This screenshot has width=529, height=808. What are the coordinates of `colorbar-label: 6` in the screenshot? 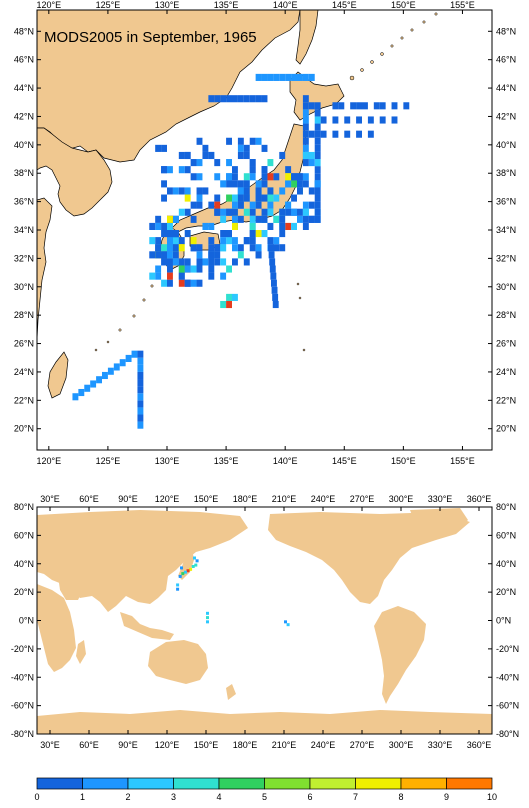 It's located at (309, 797).